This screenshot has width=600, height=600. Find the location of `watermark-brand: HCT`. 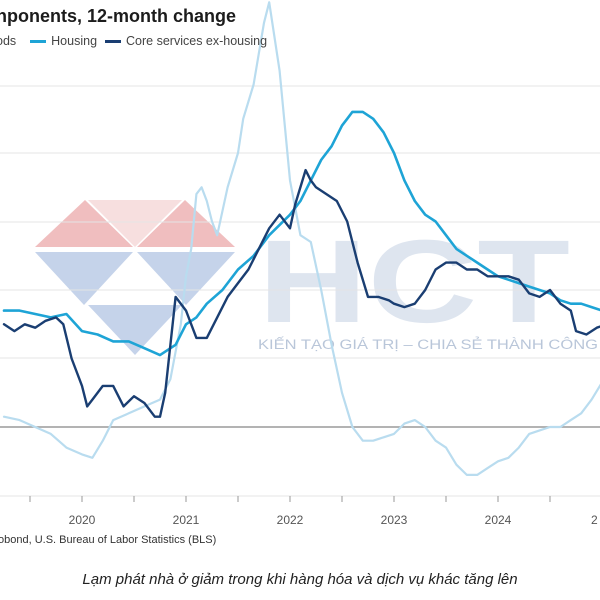

watermark-brand: HCT is located at coordinates (414, 282).